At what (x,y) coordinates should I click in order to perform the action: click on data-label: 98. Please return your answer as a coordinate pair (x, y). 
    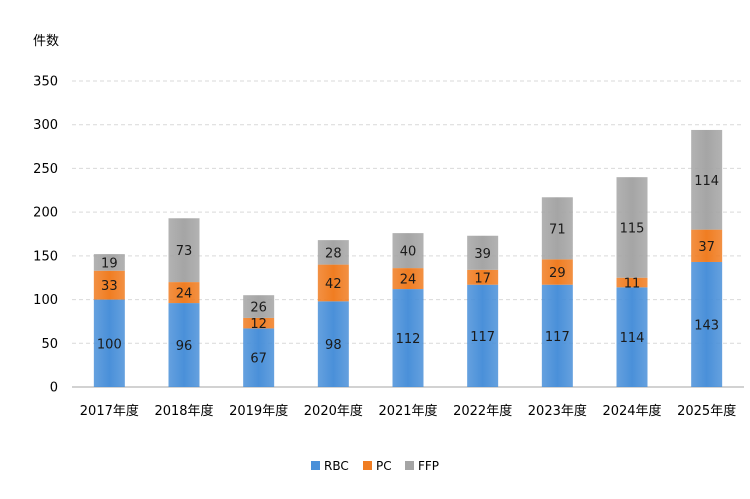
    Looking at the image, I should click on (333, 345).